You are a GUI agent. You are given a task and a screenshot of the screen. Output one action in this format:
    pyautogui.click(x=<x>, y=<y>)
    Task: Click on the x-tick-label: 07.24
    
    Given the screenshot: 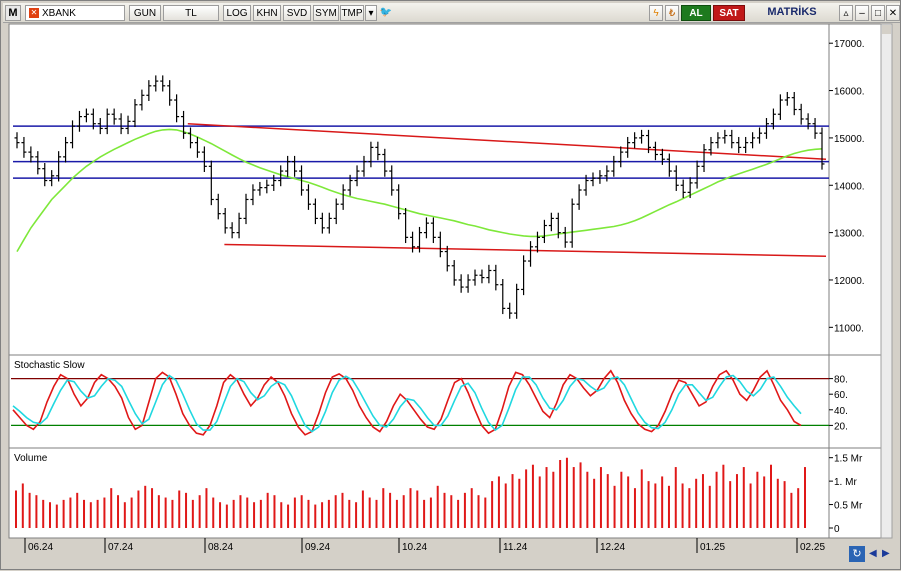 What is the action you would take?
    pyautogui.click(x=120, y=547)
    